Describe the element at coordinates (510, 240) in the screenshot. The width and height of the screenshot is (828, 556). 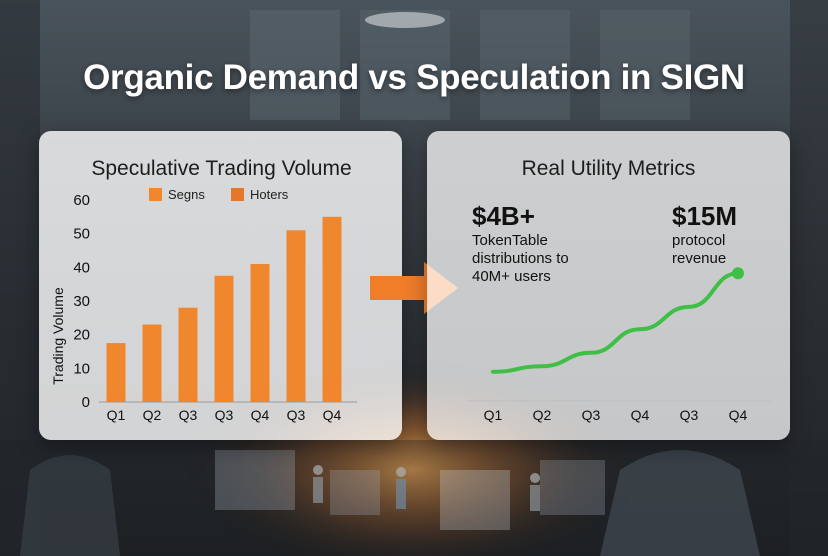
I see `metric-desc-line: TokenTable` at that location.